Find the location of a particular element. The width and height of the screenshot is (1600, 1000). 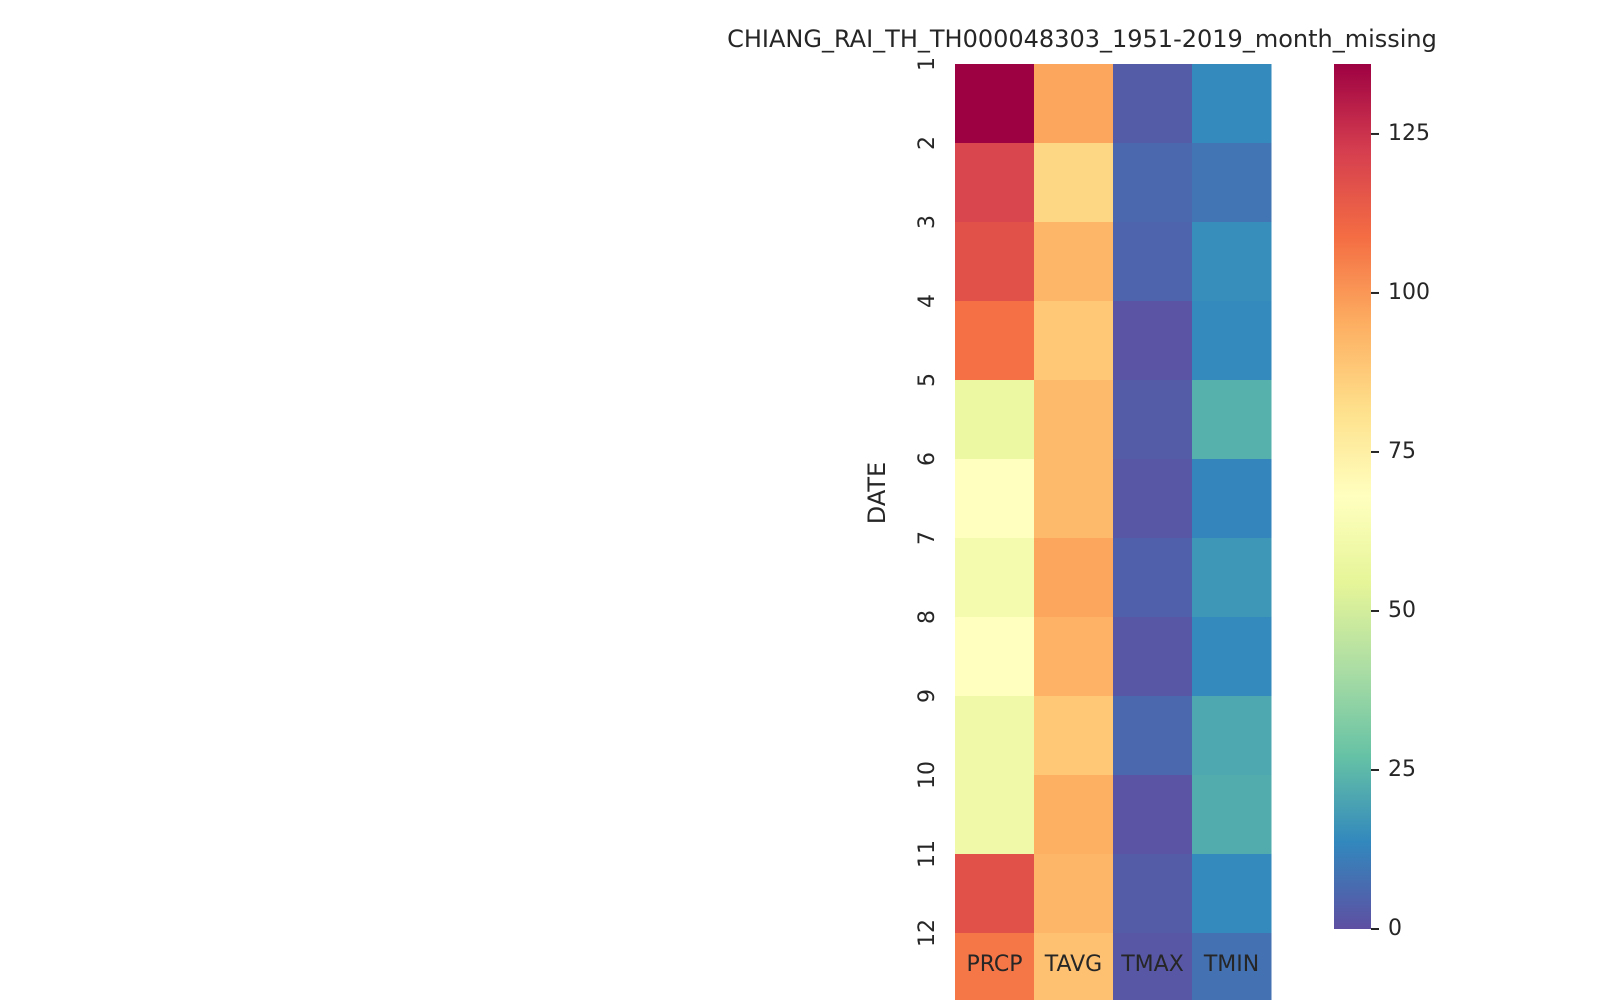

y-axis-label: DATE is located at coordinates (877, 493).